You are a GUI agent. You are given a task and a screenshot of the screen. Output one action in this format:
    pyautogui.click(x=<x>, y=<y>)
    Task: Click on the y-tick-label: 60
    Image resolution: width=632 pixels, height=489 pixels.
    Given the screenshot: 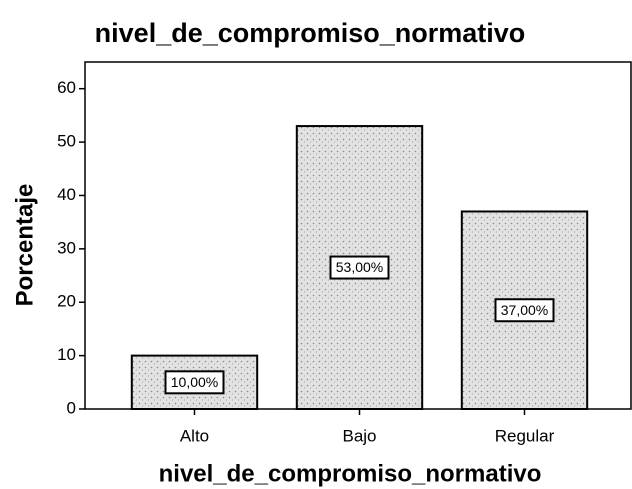 What is the action you would take?
    pyautogui.click(x=66, y=87)
    